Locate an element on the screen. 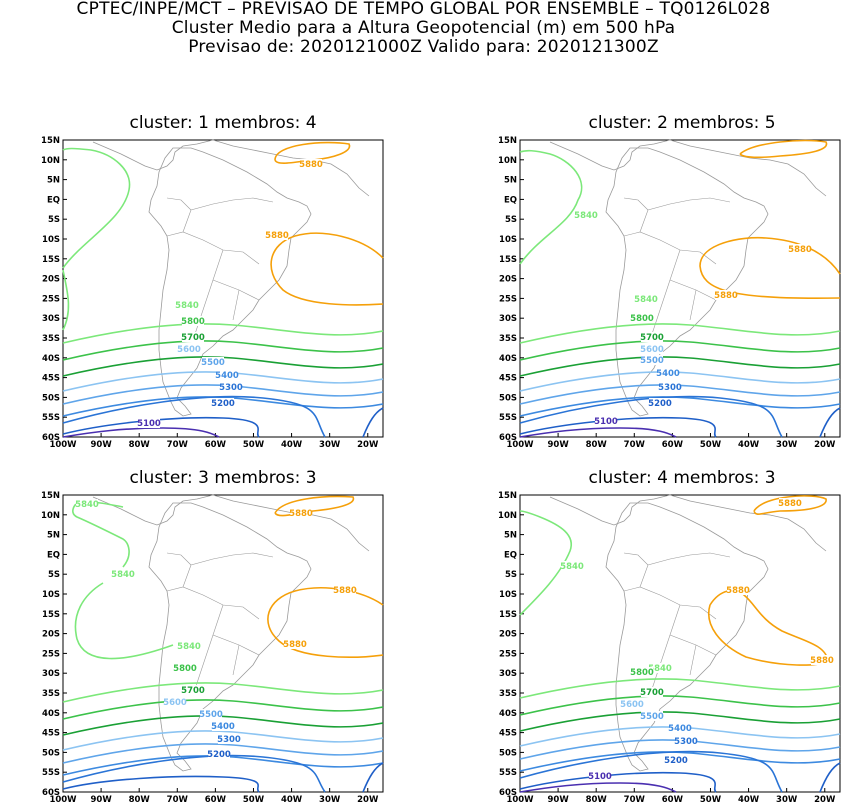 This screenshot has height=812, width=847. label-5500: 5500 is located at coordinates (652, 717).